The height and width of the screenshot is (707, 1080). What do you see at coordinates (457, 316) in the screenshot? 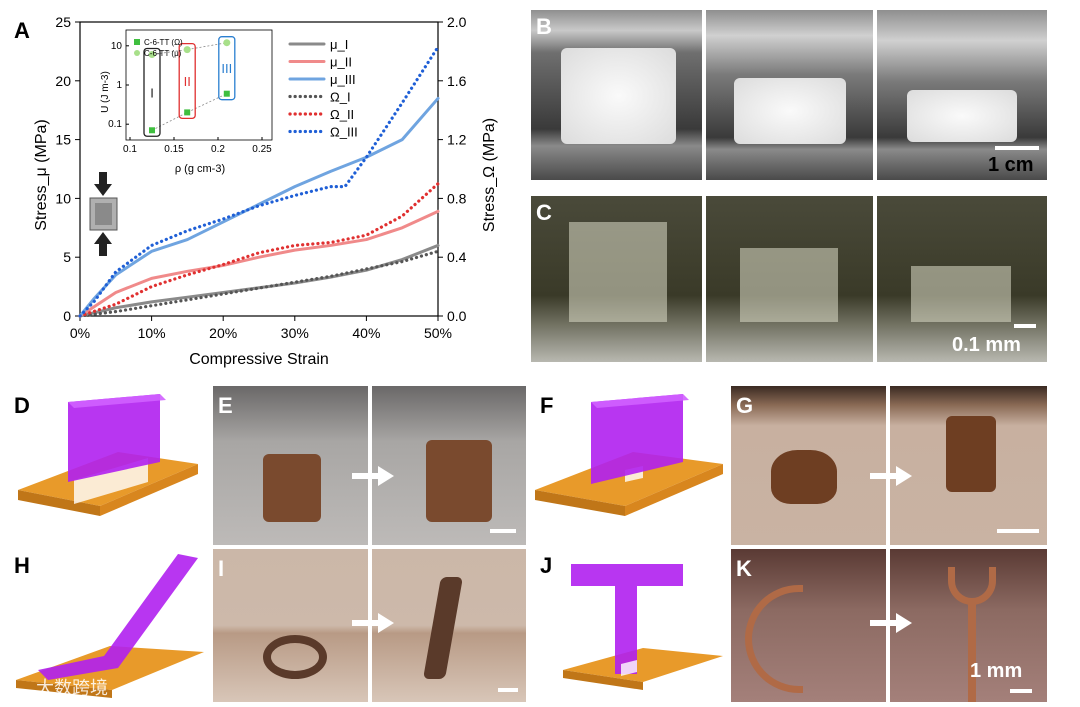
I see `right-tick-label: 0.0` at bounding box center [457, 316].